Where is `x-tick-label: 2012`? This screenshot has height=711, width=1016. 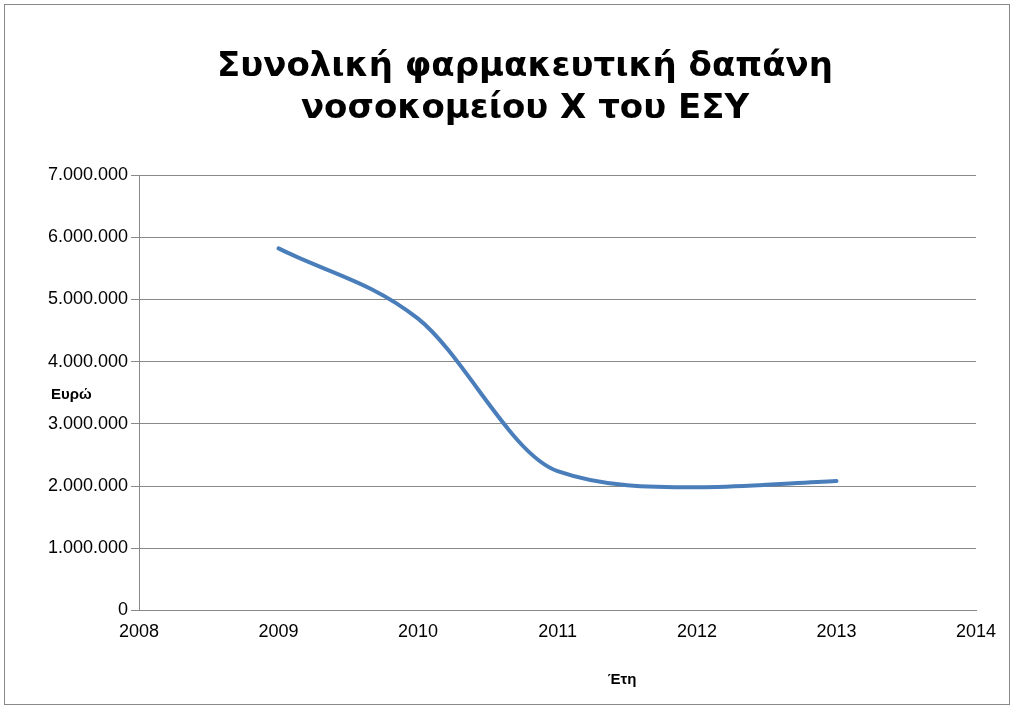 x-tick-label: 2012 is located at coordinates (697, 631).